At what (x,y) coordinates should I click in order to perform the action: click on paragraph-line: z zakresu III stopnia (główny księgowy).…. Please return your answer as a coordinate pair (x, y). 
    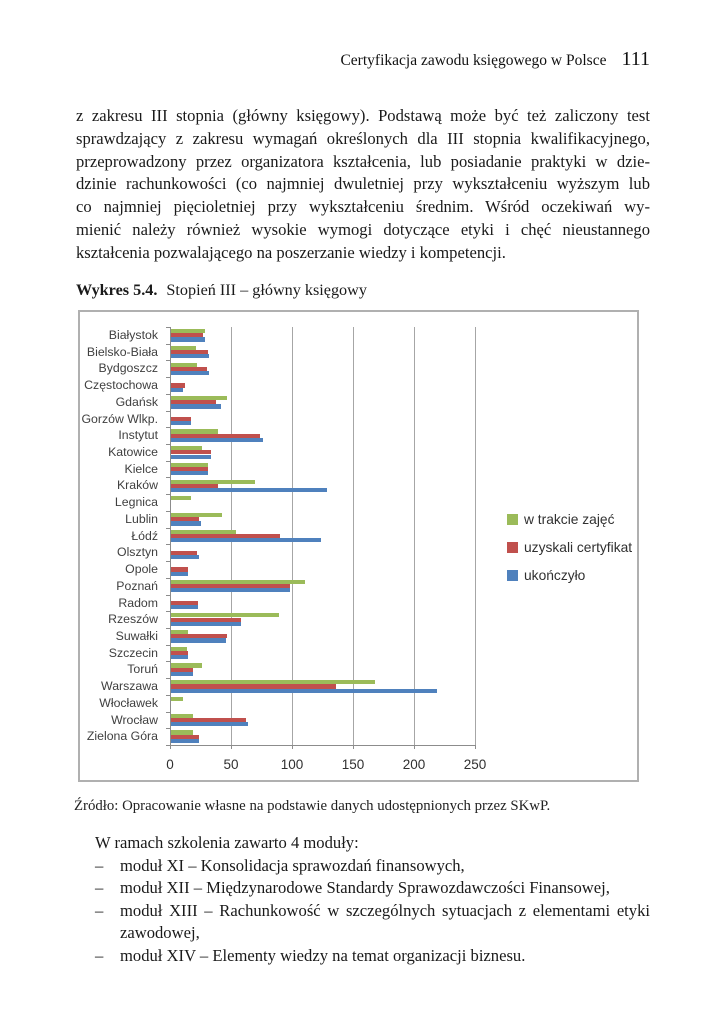
    Looking at the image, I should click on (363, 115).